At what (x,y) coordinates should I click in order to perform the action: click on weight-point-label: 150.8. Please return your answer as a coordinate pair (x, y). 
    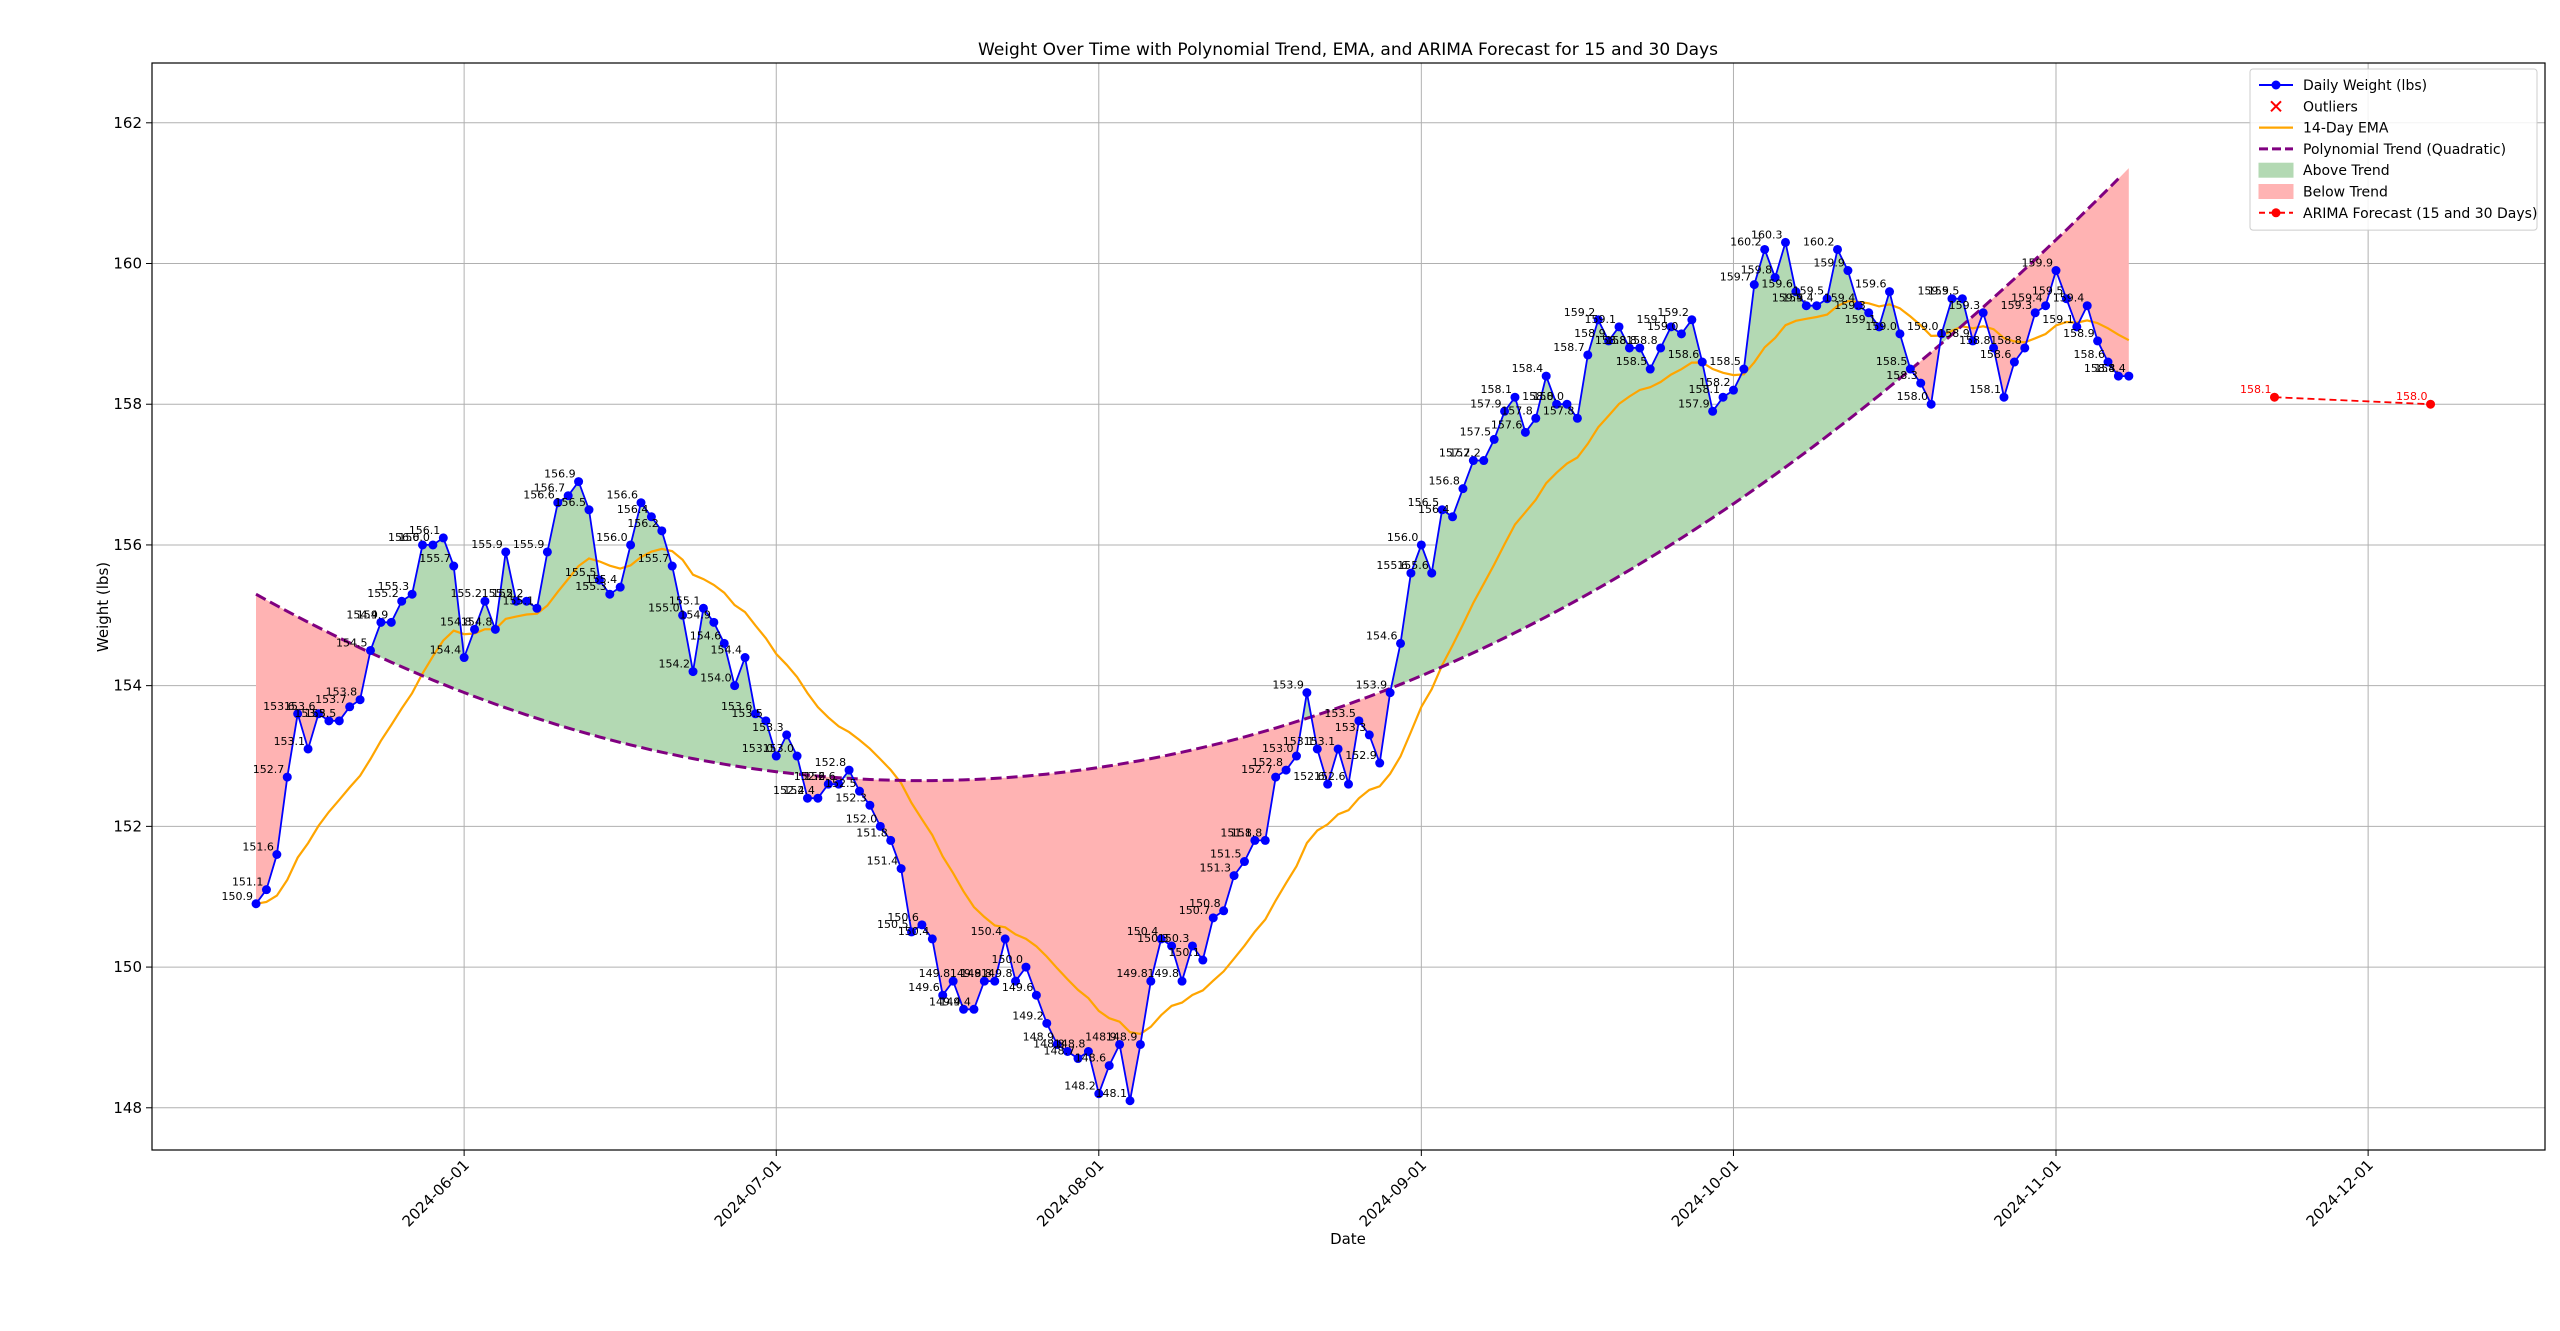
    Looking at the image, I should click on (1205, 903).